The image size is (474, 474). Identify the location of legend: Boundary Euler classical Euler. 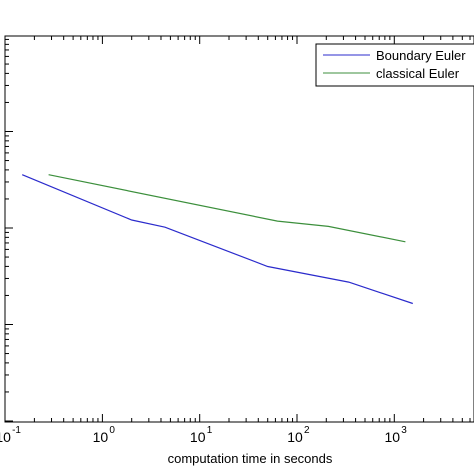
(394, 65).